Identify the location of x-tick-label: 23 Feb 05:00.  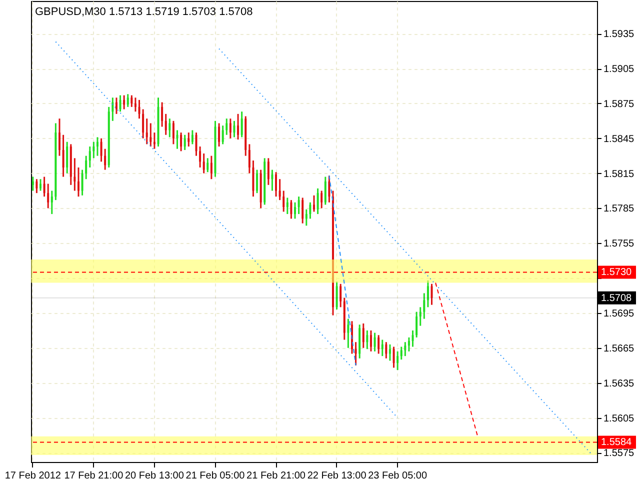
(398, 475).